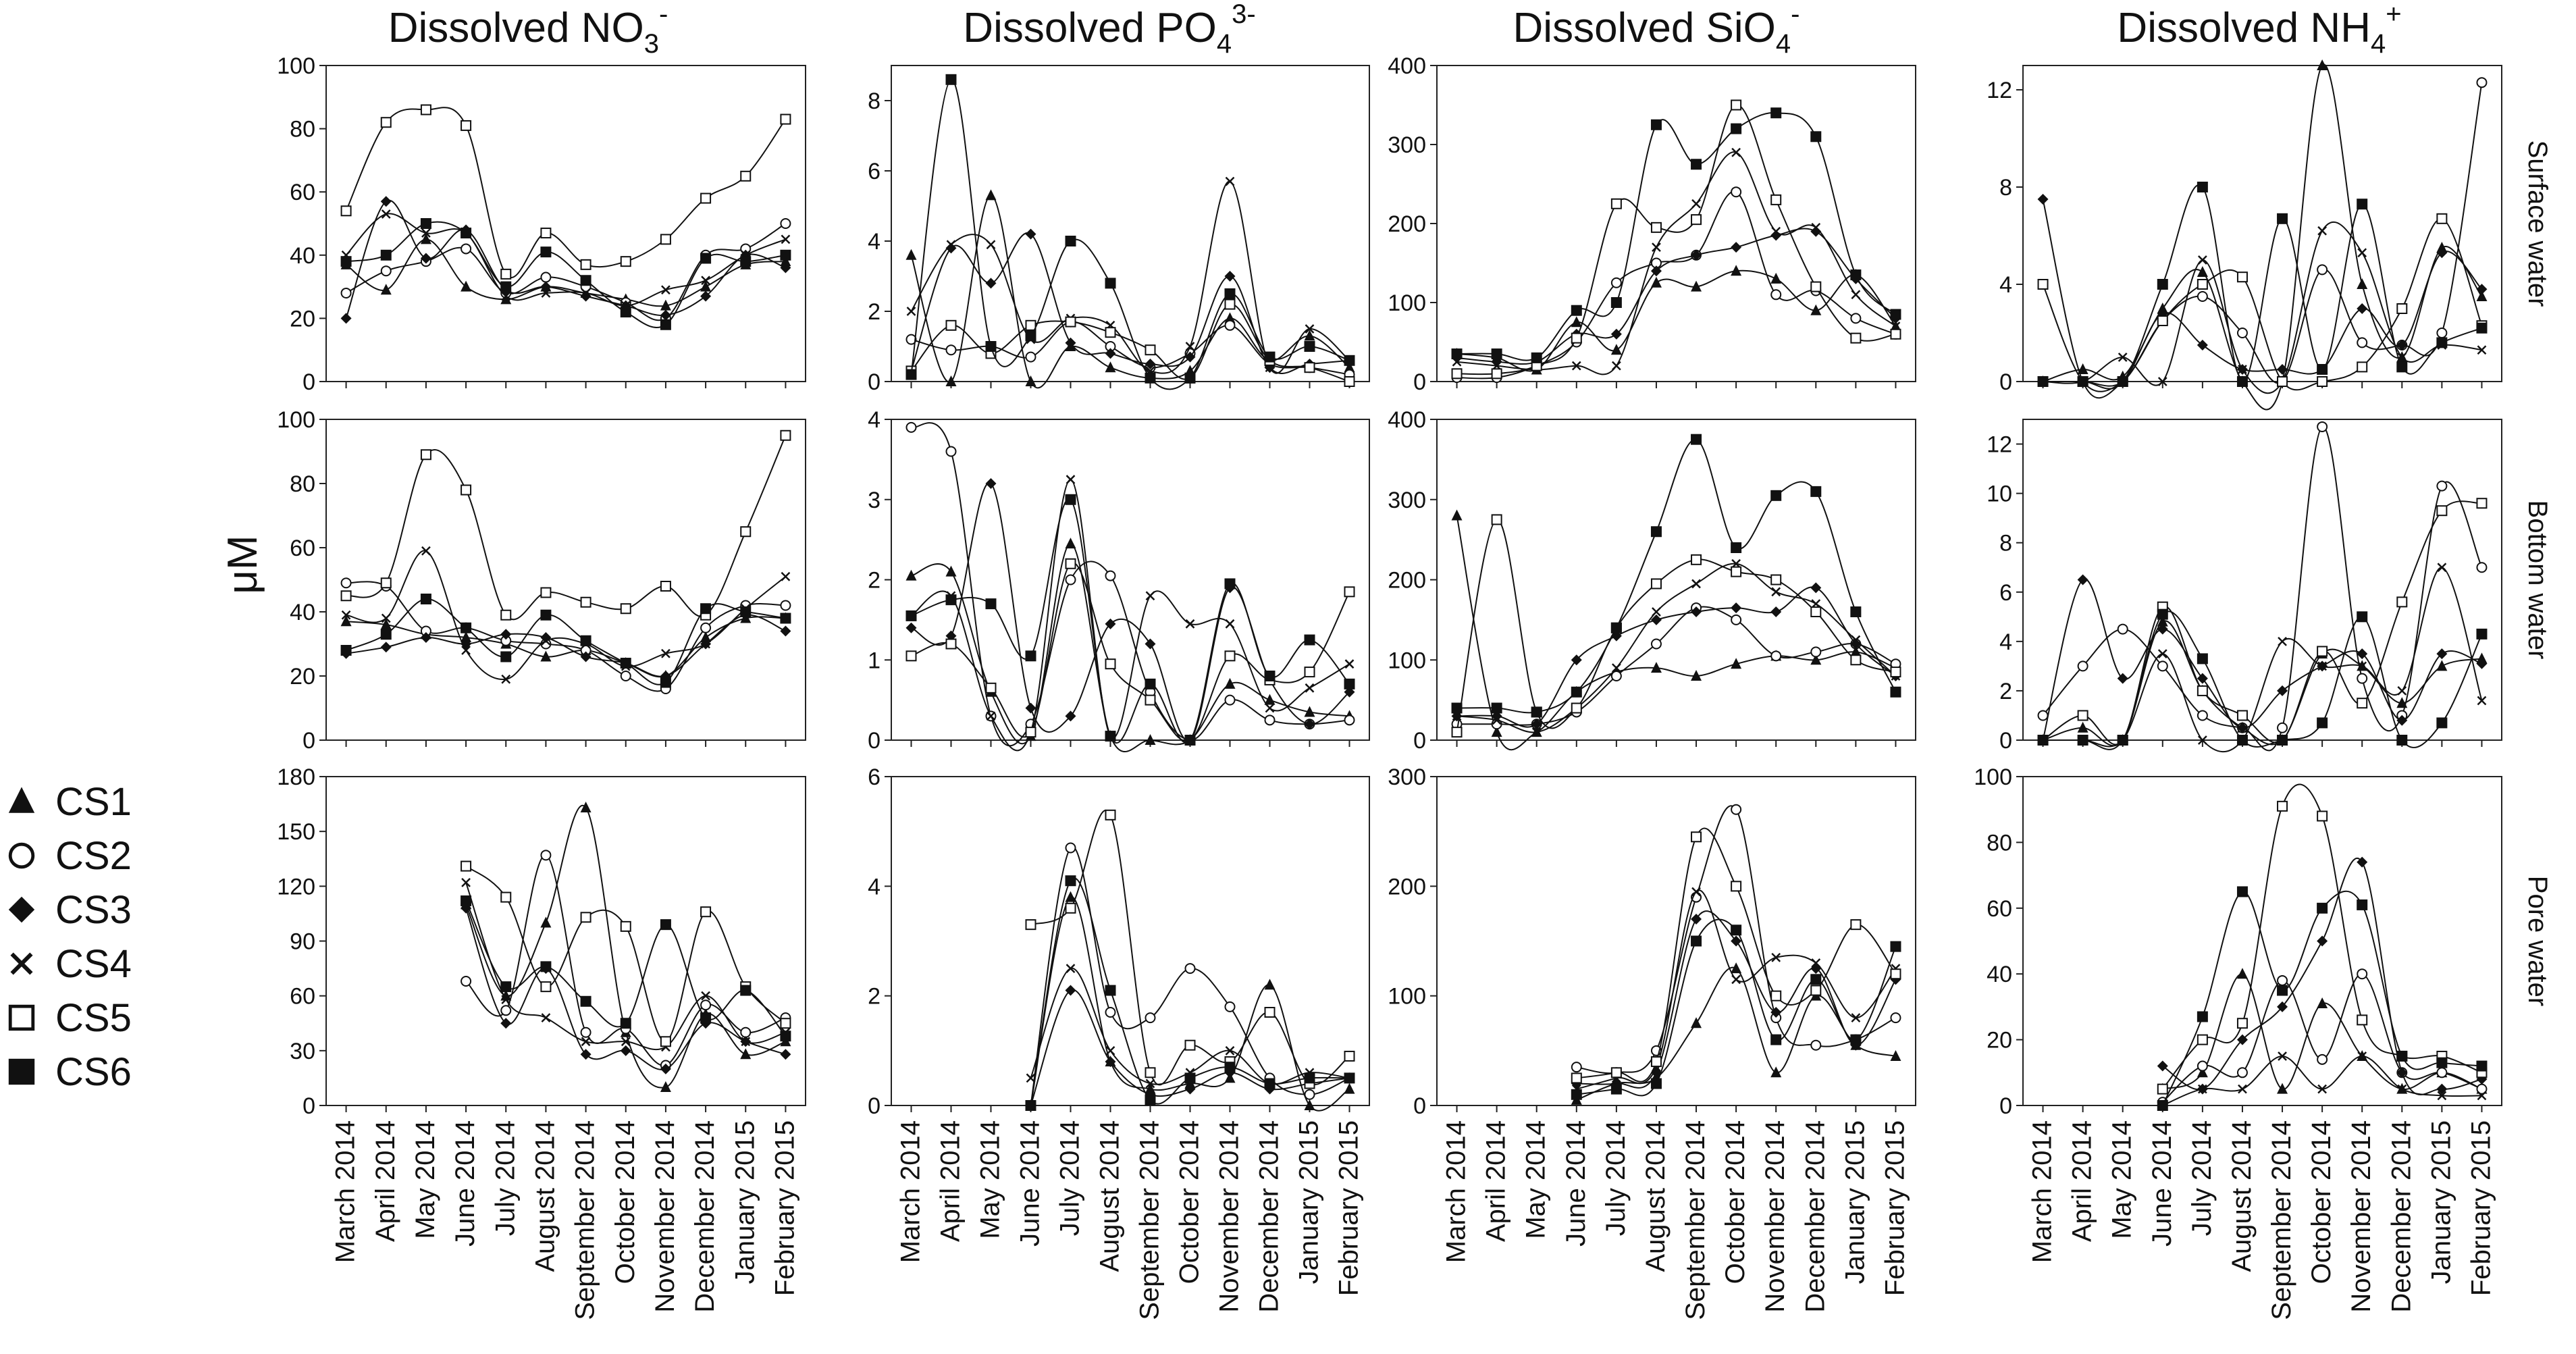 The height and width of the screenshot is (1354, 2576). I want to click on series-CS5, so click(1130, 342).